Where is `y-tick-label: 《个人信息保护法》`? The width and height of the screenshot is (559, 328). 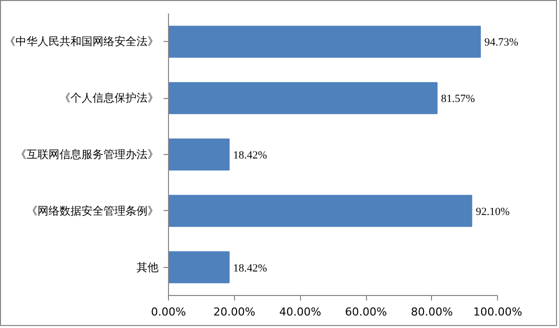 y-tick-label: 《个人信息保护法》 is located at coordinates (109, 98).